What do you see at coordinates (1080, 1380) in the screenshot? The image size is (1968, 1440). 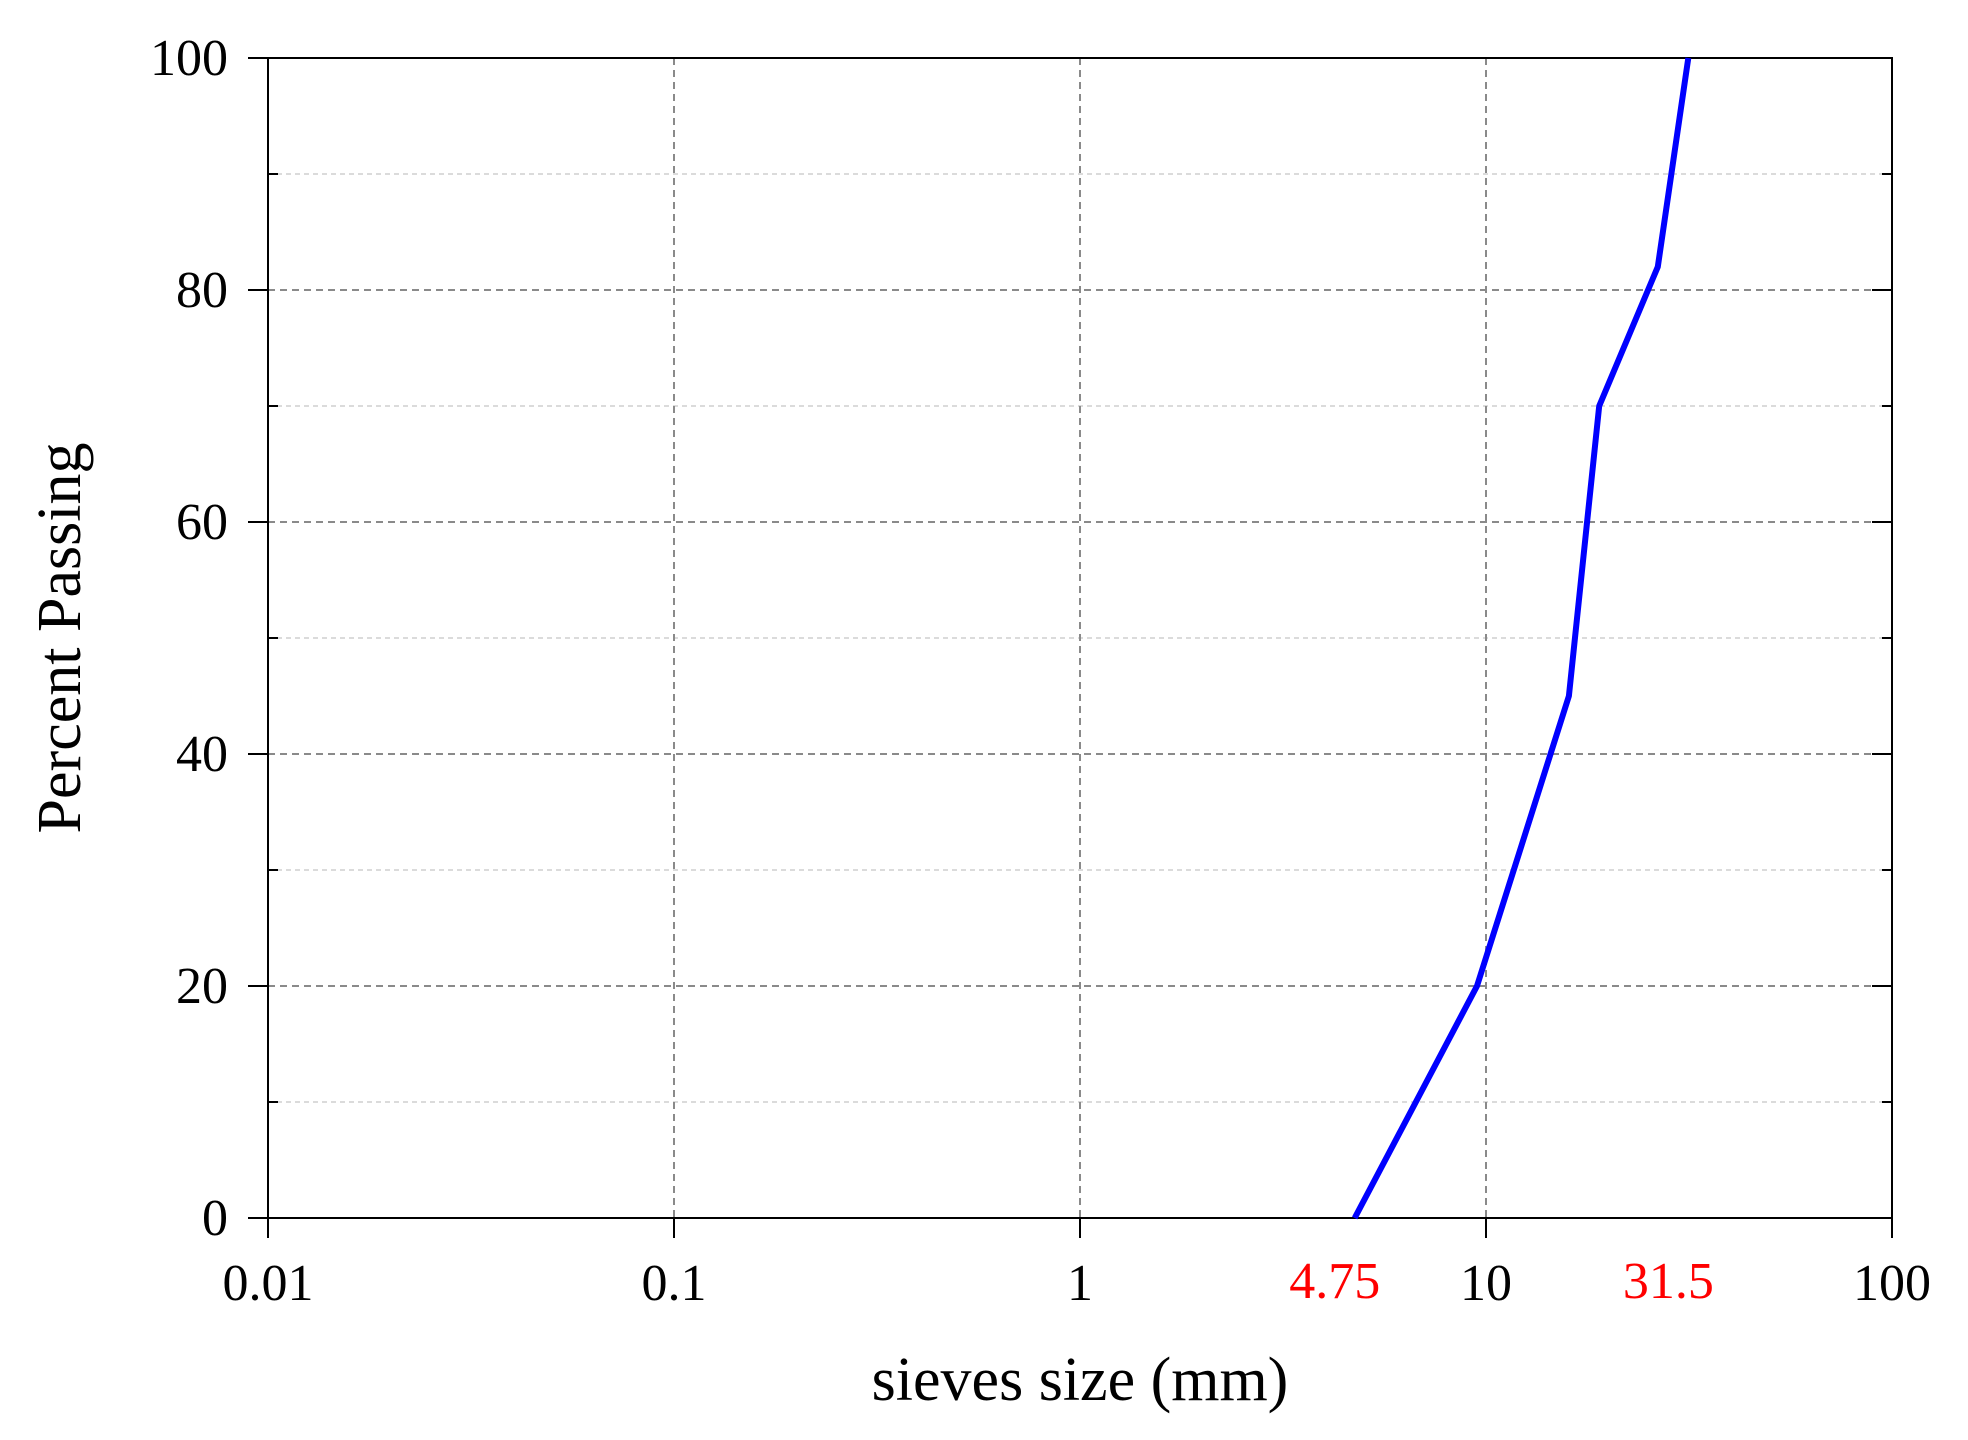 I see `x-axis-title: sieves size (mm)` at bounding box center [1080, 1380].